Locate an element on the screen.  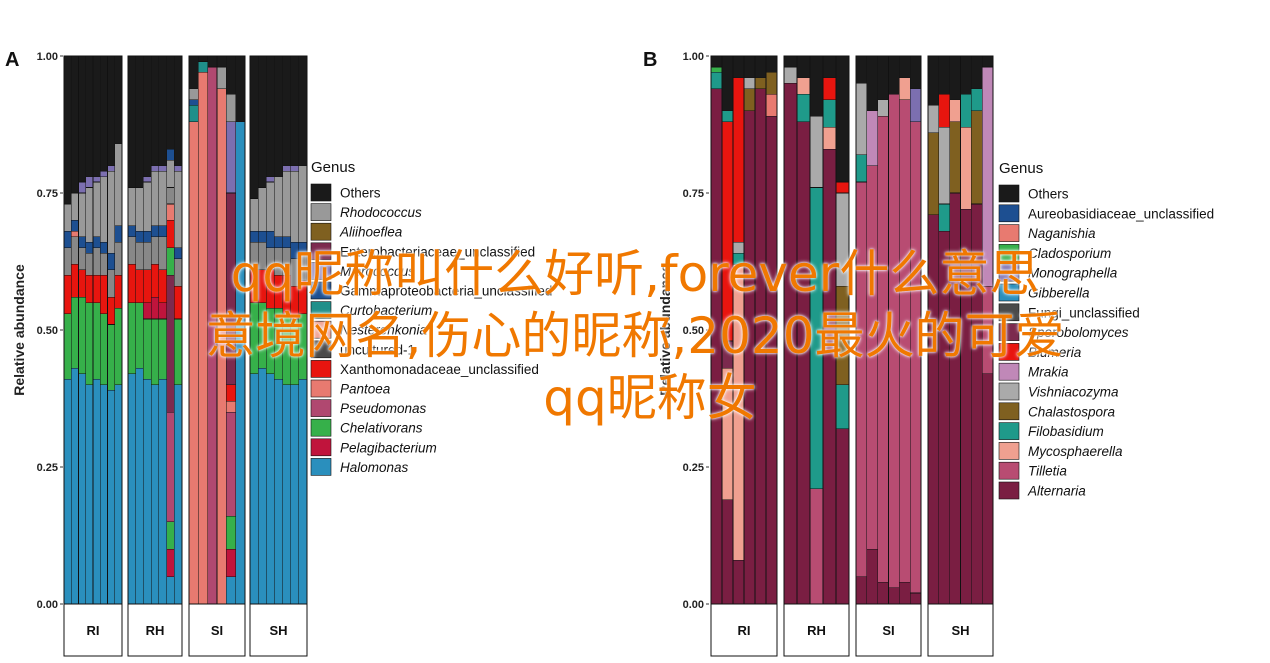
legend-swatch-sporobolomyces is located at coordinates (1009, 332).